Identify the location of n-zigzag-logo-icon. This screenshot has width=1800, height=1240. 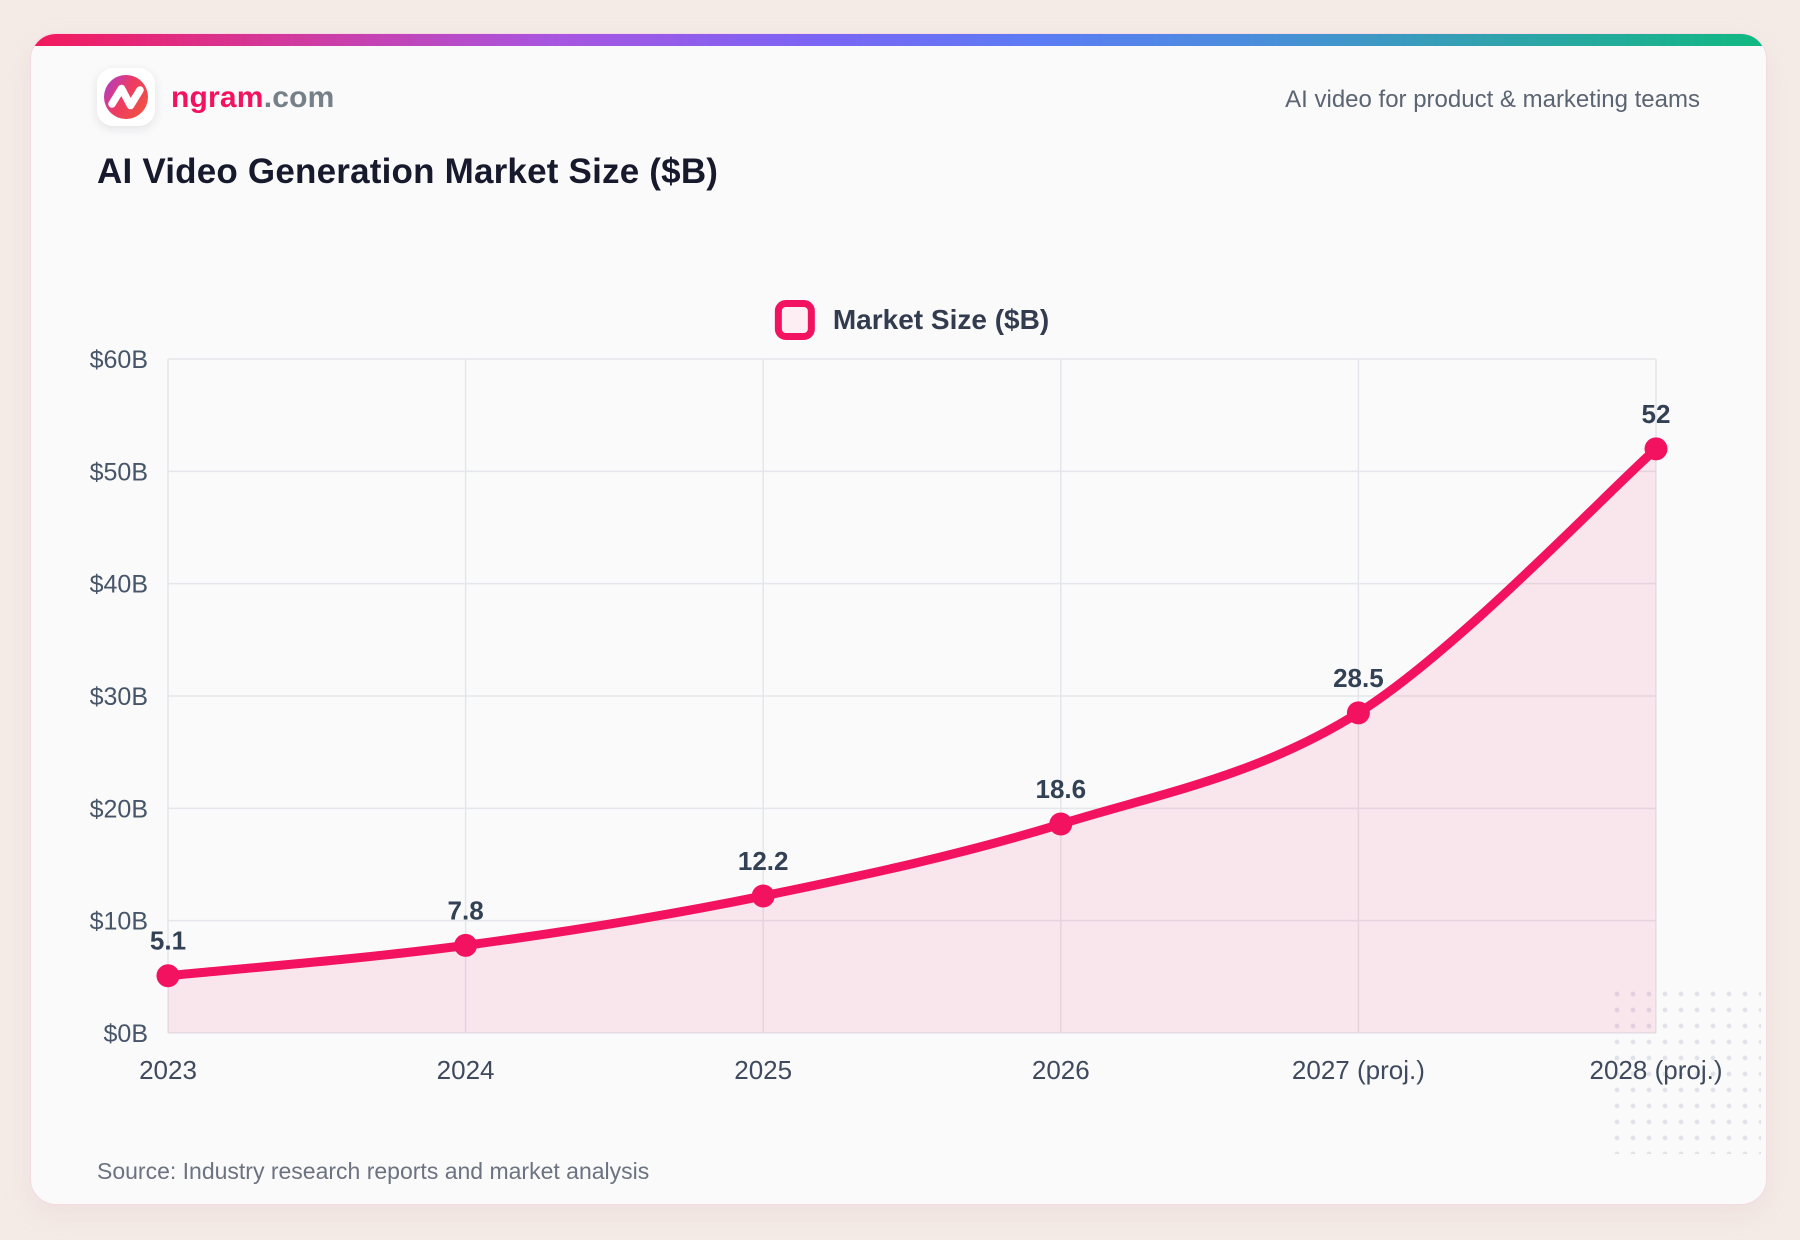
(126, 97).